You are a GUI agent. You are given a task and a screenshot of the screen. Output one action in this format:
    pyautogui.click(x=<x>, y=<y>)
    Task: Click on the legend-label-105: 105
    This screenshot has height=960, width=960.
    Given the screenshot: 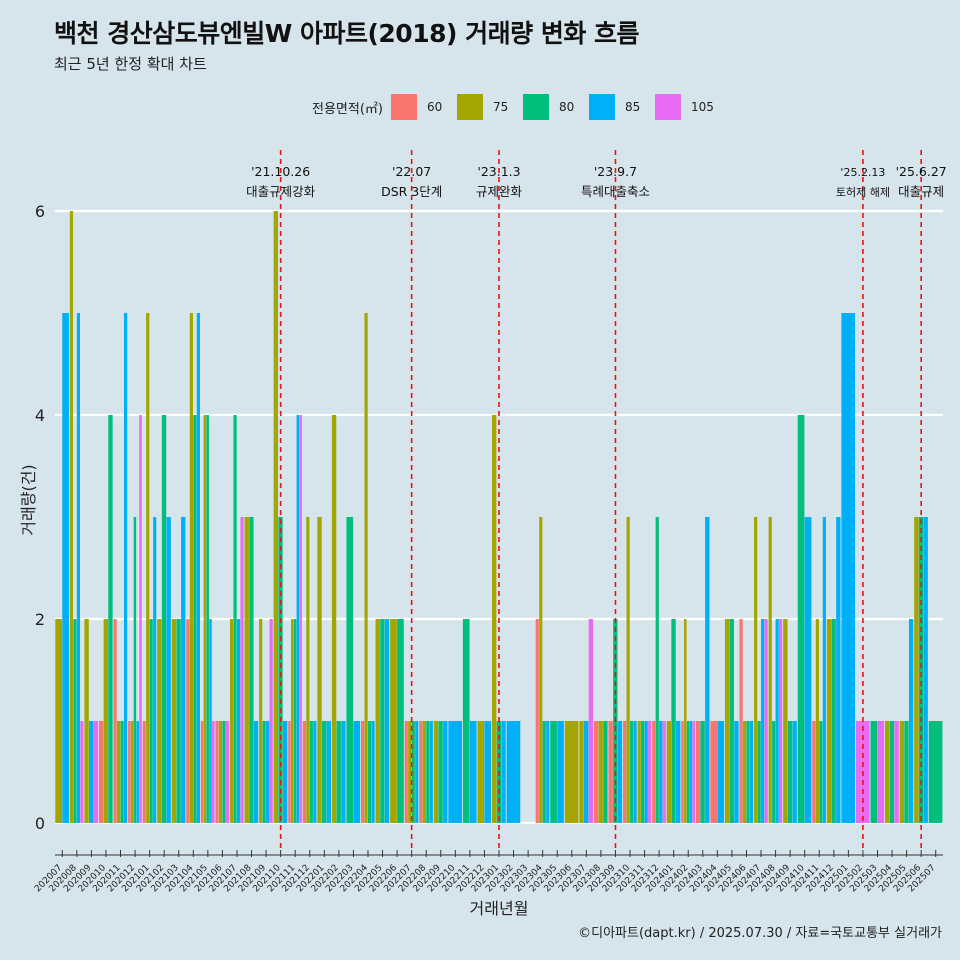 What is the action you would take?
    pyautogui.click(x=702, y=107)
    